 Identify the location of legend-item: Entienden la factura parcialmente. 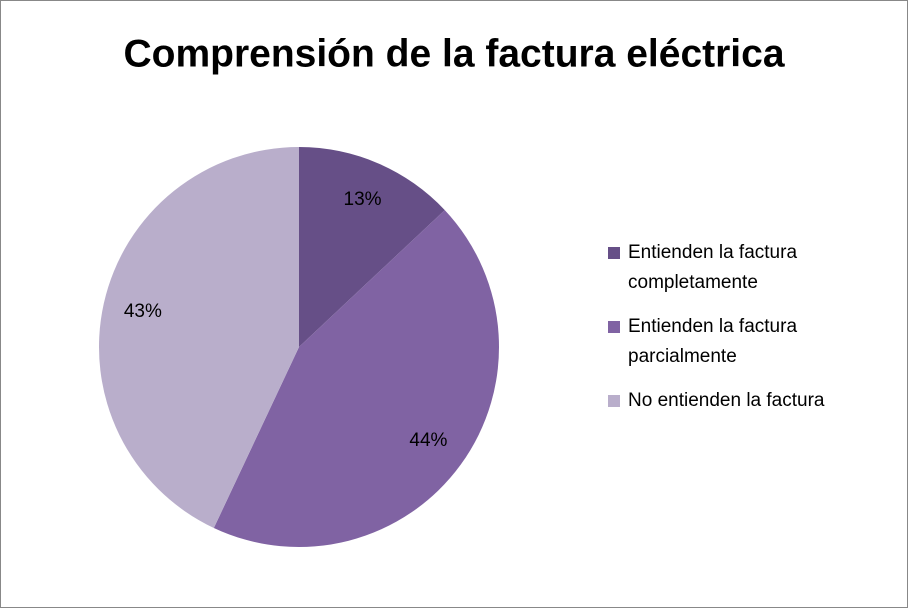
(753, 342).